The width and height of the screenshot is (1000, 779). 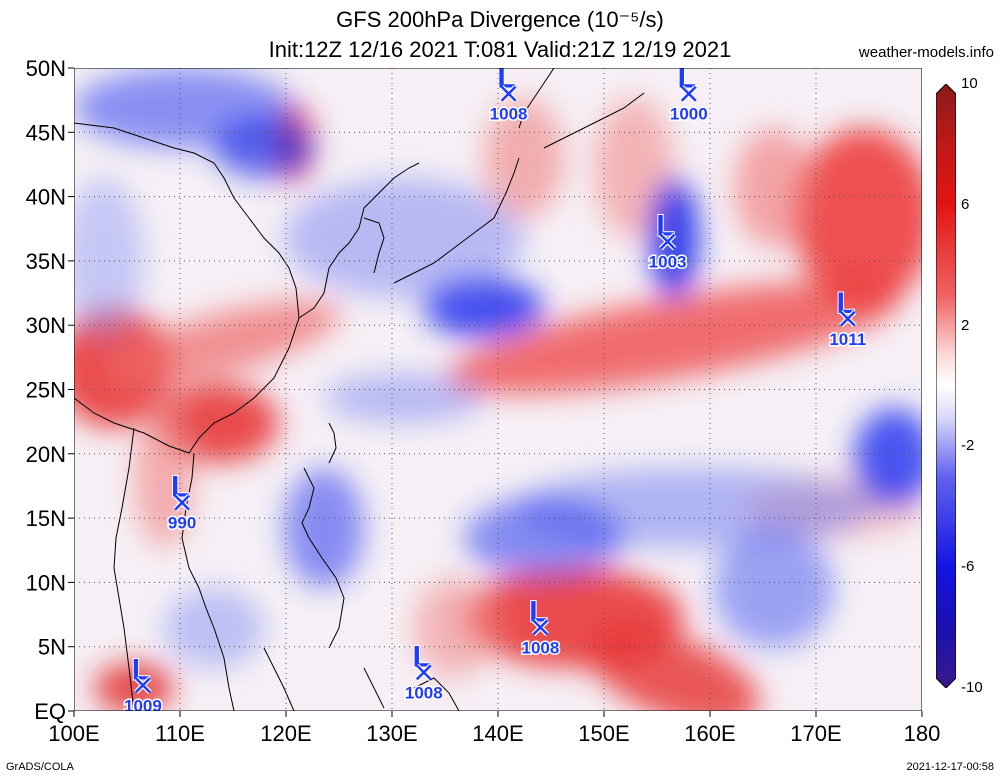 What do you see at coordinates (73, 733) in the screenshot?
I see `lon-tick-label: 100E` at bounding box center [73, 733].